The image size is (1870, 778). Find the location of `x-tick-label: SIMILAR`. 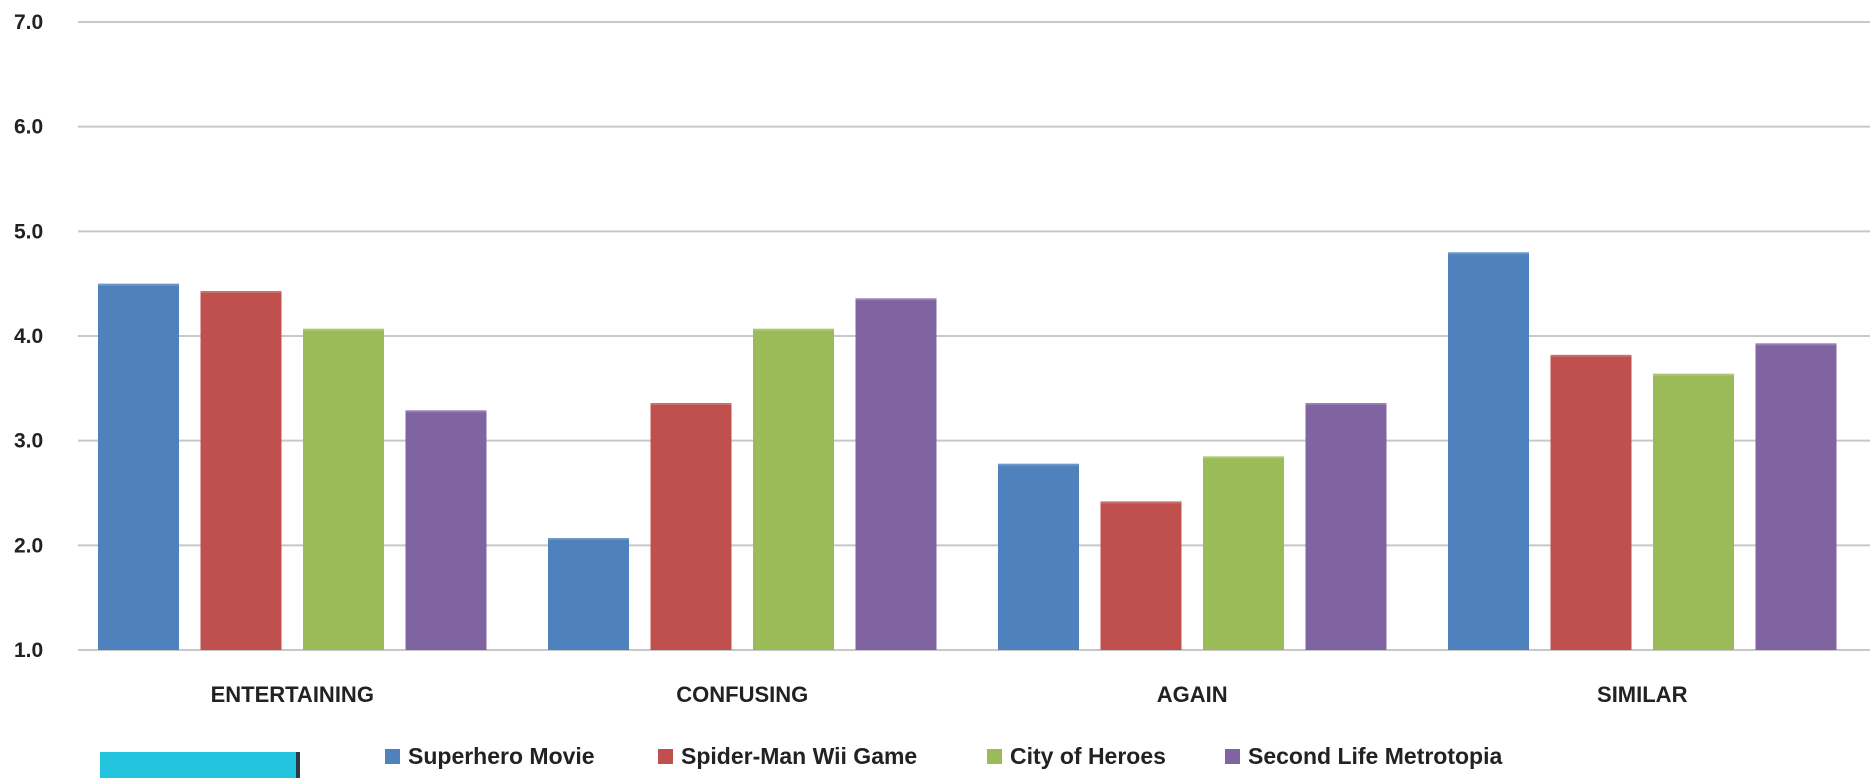

x-tick-label: SIMILAR is located at coordinates (1642, 694).